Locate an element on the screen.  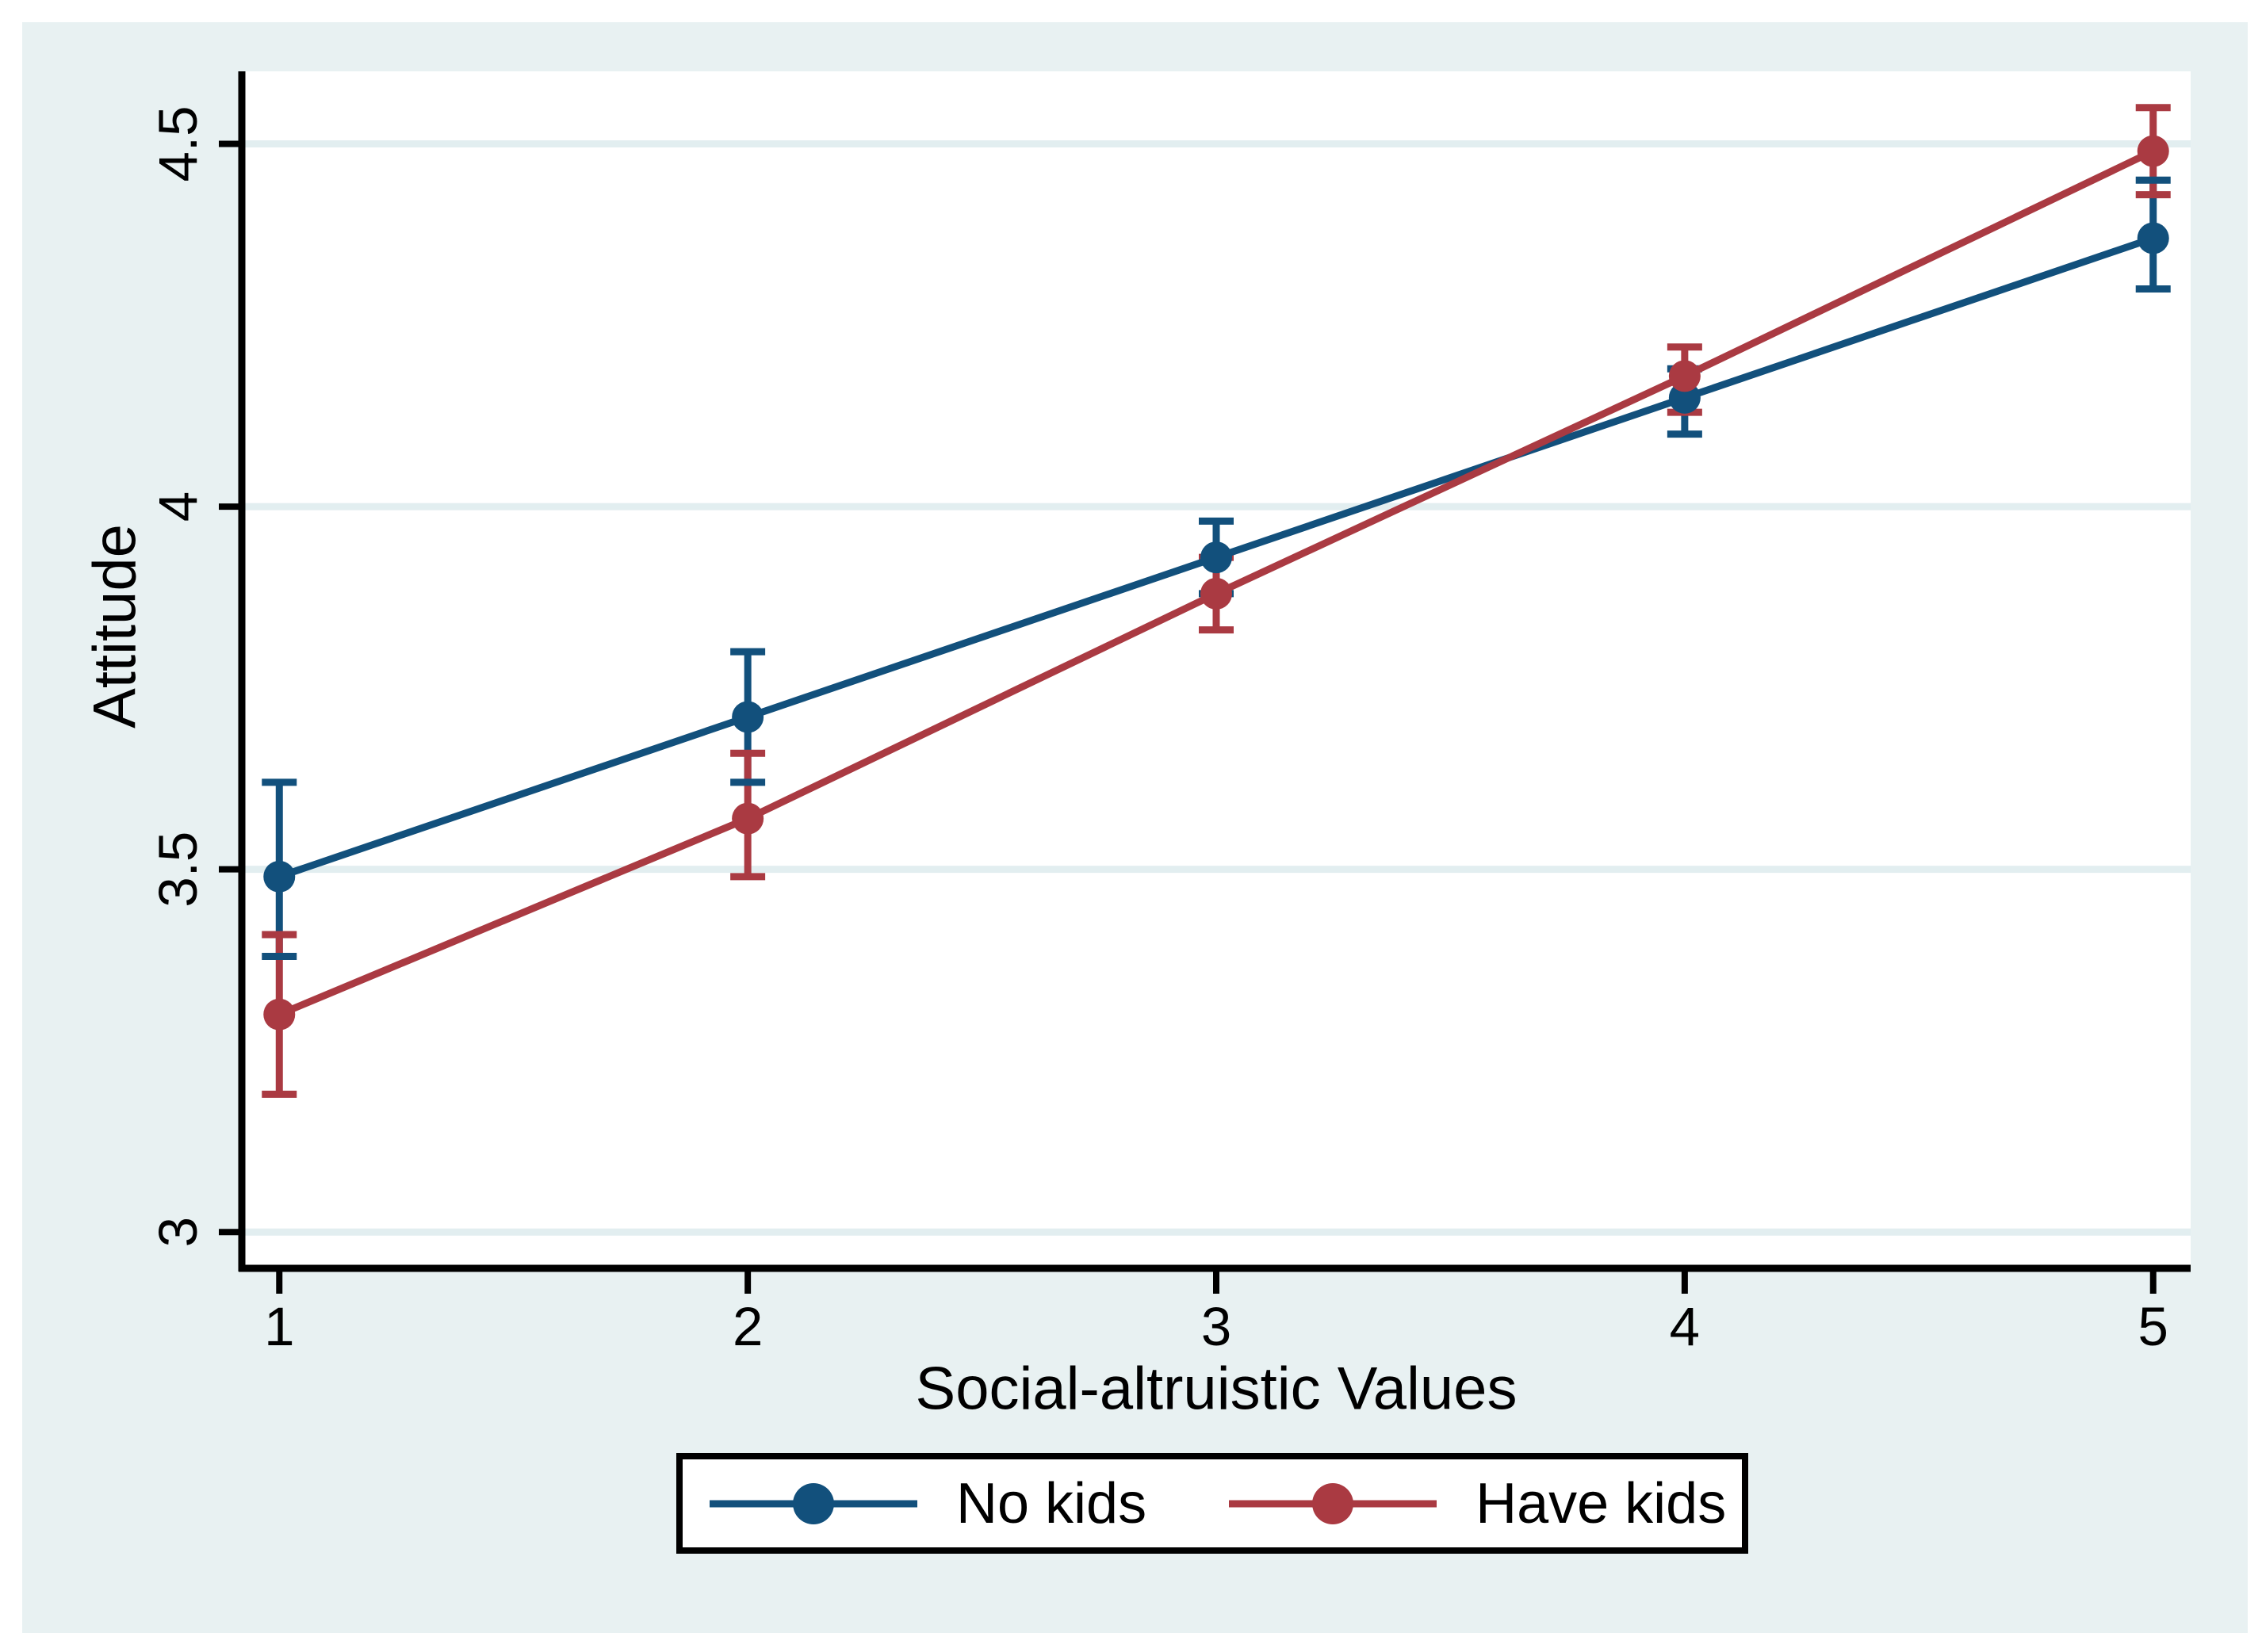
legend-swatch-have-kids is located at coordinates (1333, 1503).